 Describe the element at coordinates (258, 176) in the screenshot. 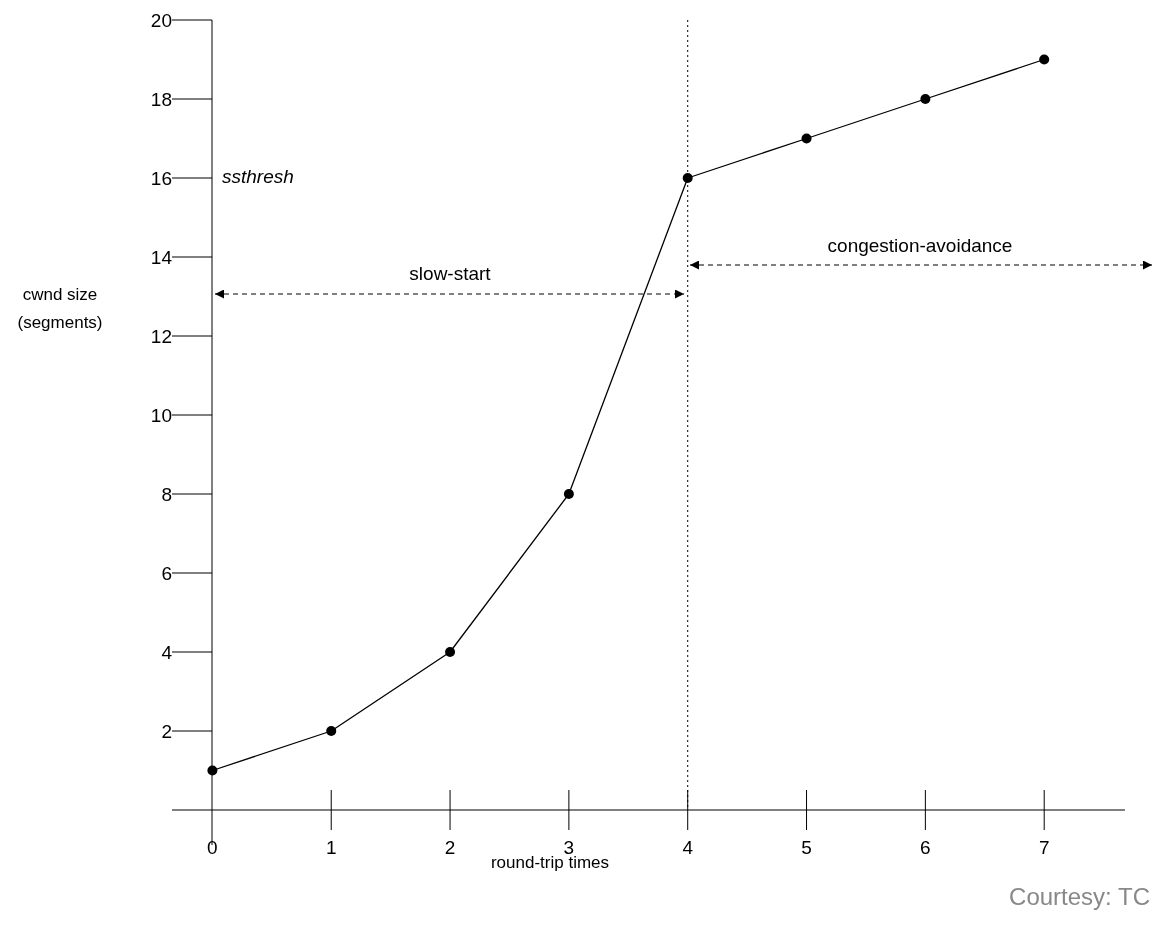

I see `annotation: ssthresh` at that location.